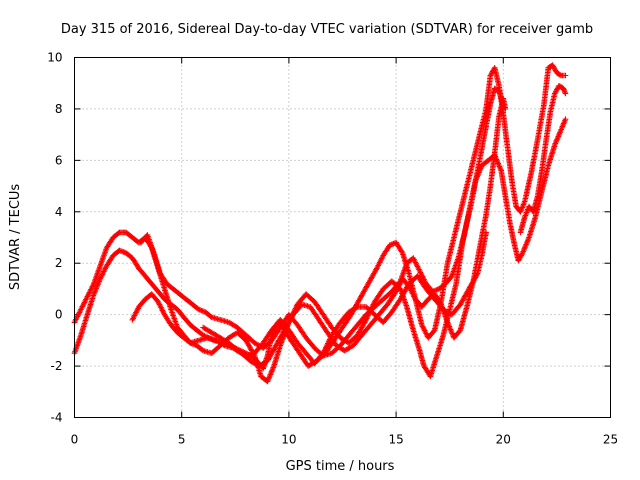 This screenshot has height=480, width=640. I want to click on y-tick-label: 10, so click(54, 58).